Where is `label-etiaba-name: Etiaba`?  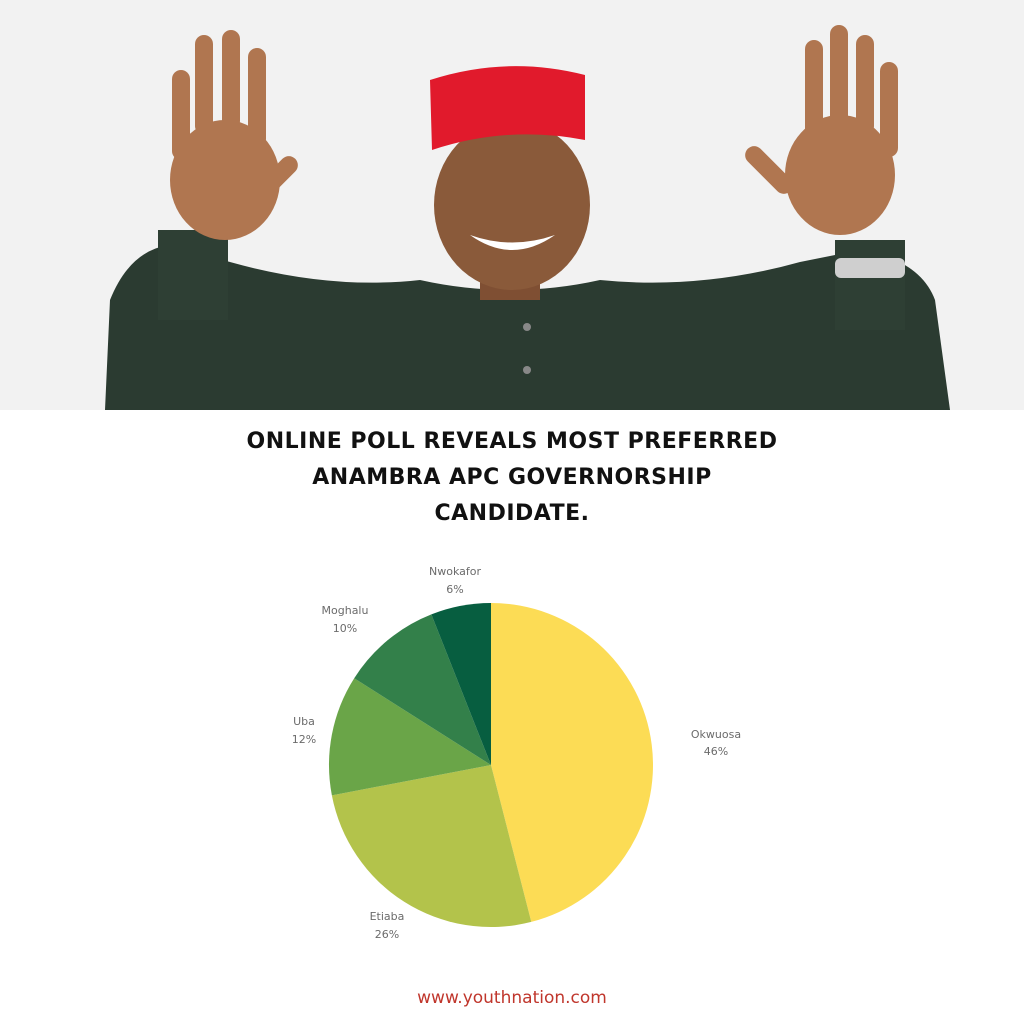
label-etiaba-name: Etiaba is located at coordinates (387, 916).